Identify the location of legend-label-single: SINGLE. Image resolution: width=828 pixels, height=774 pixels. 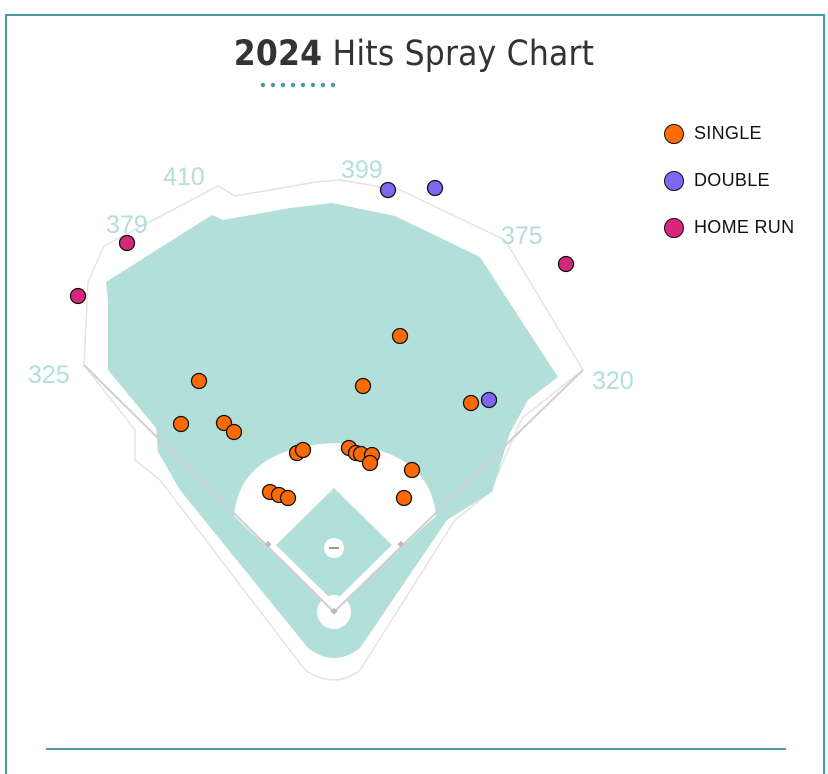
(728, 133).